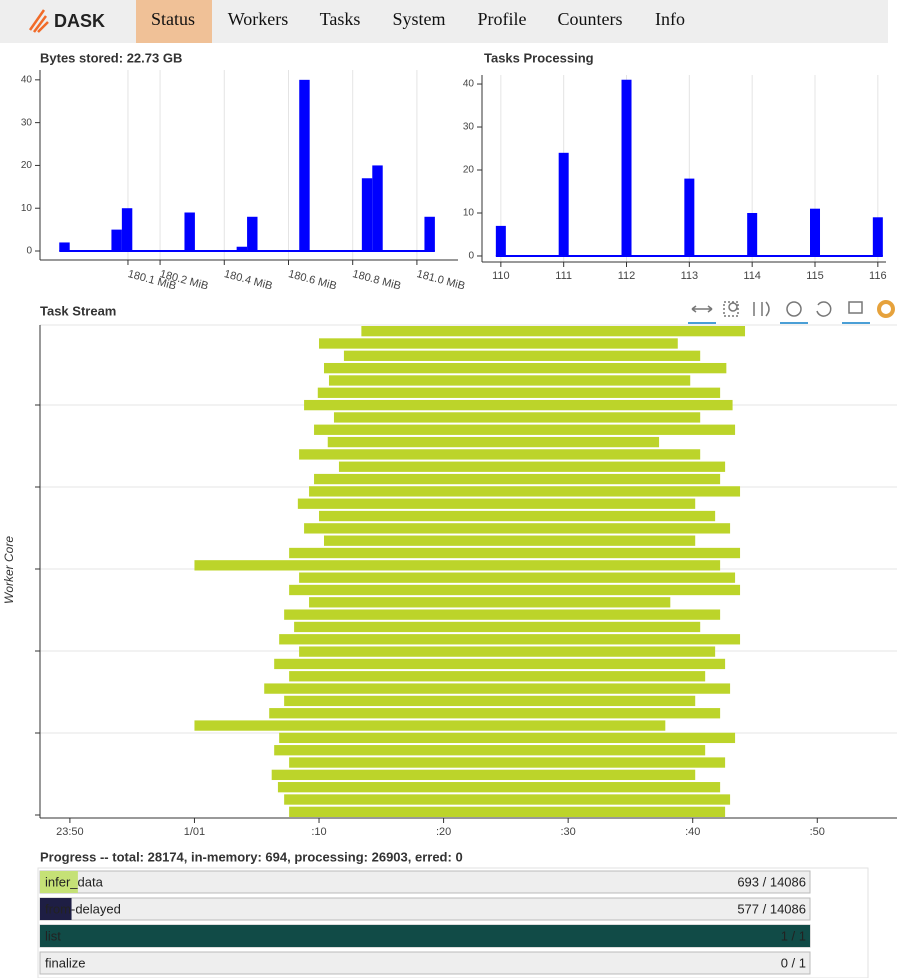 This screenshot has width=899, height=978. I want to click on nav-tab: Status, so click(173, 19).